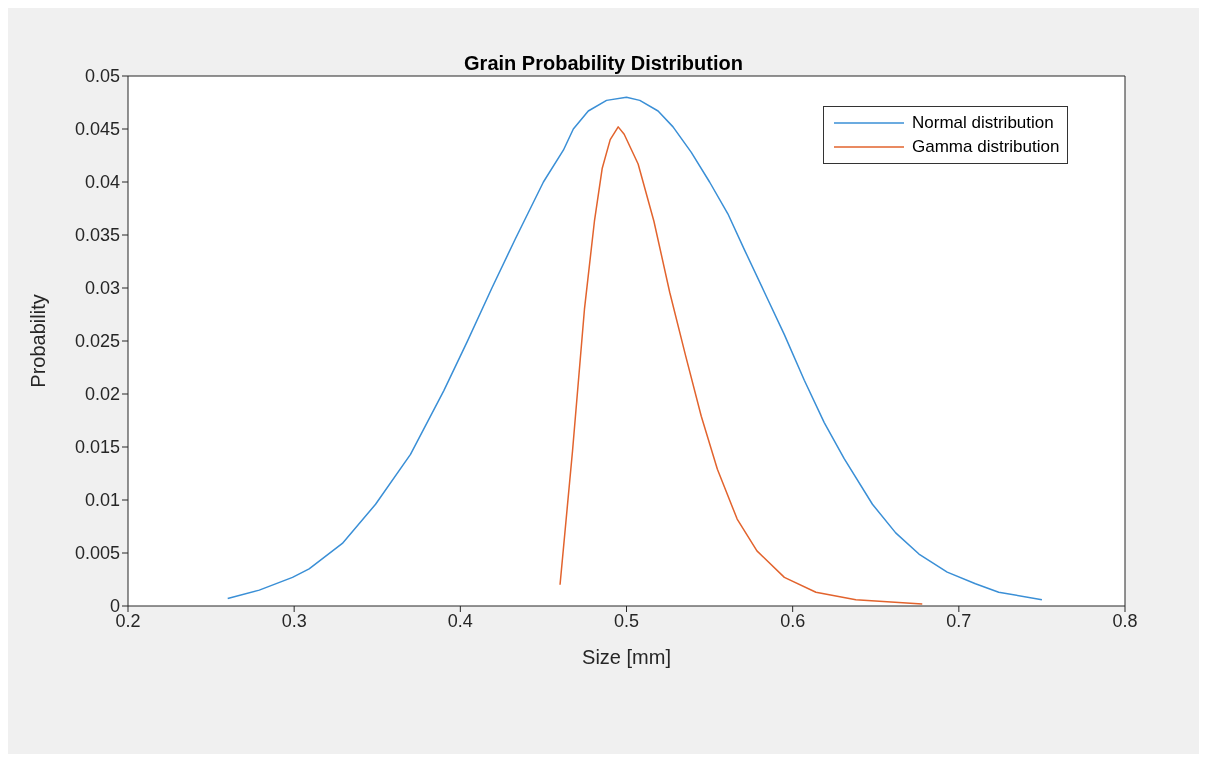 This screenshot has height=762, width=1207. Describe the element at coordinates (959, 620) in the screenshot. I see `x-tick-label: 0.7` at that location.